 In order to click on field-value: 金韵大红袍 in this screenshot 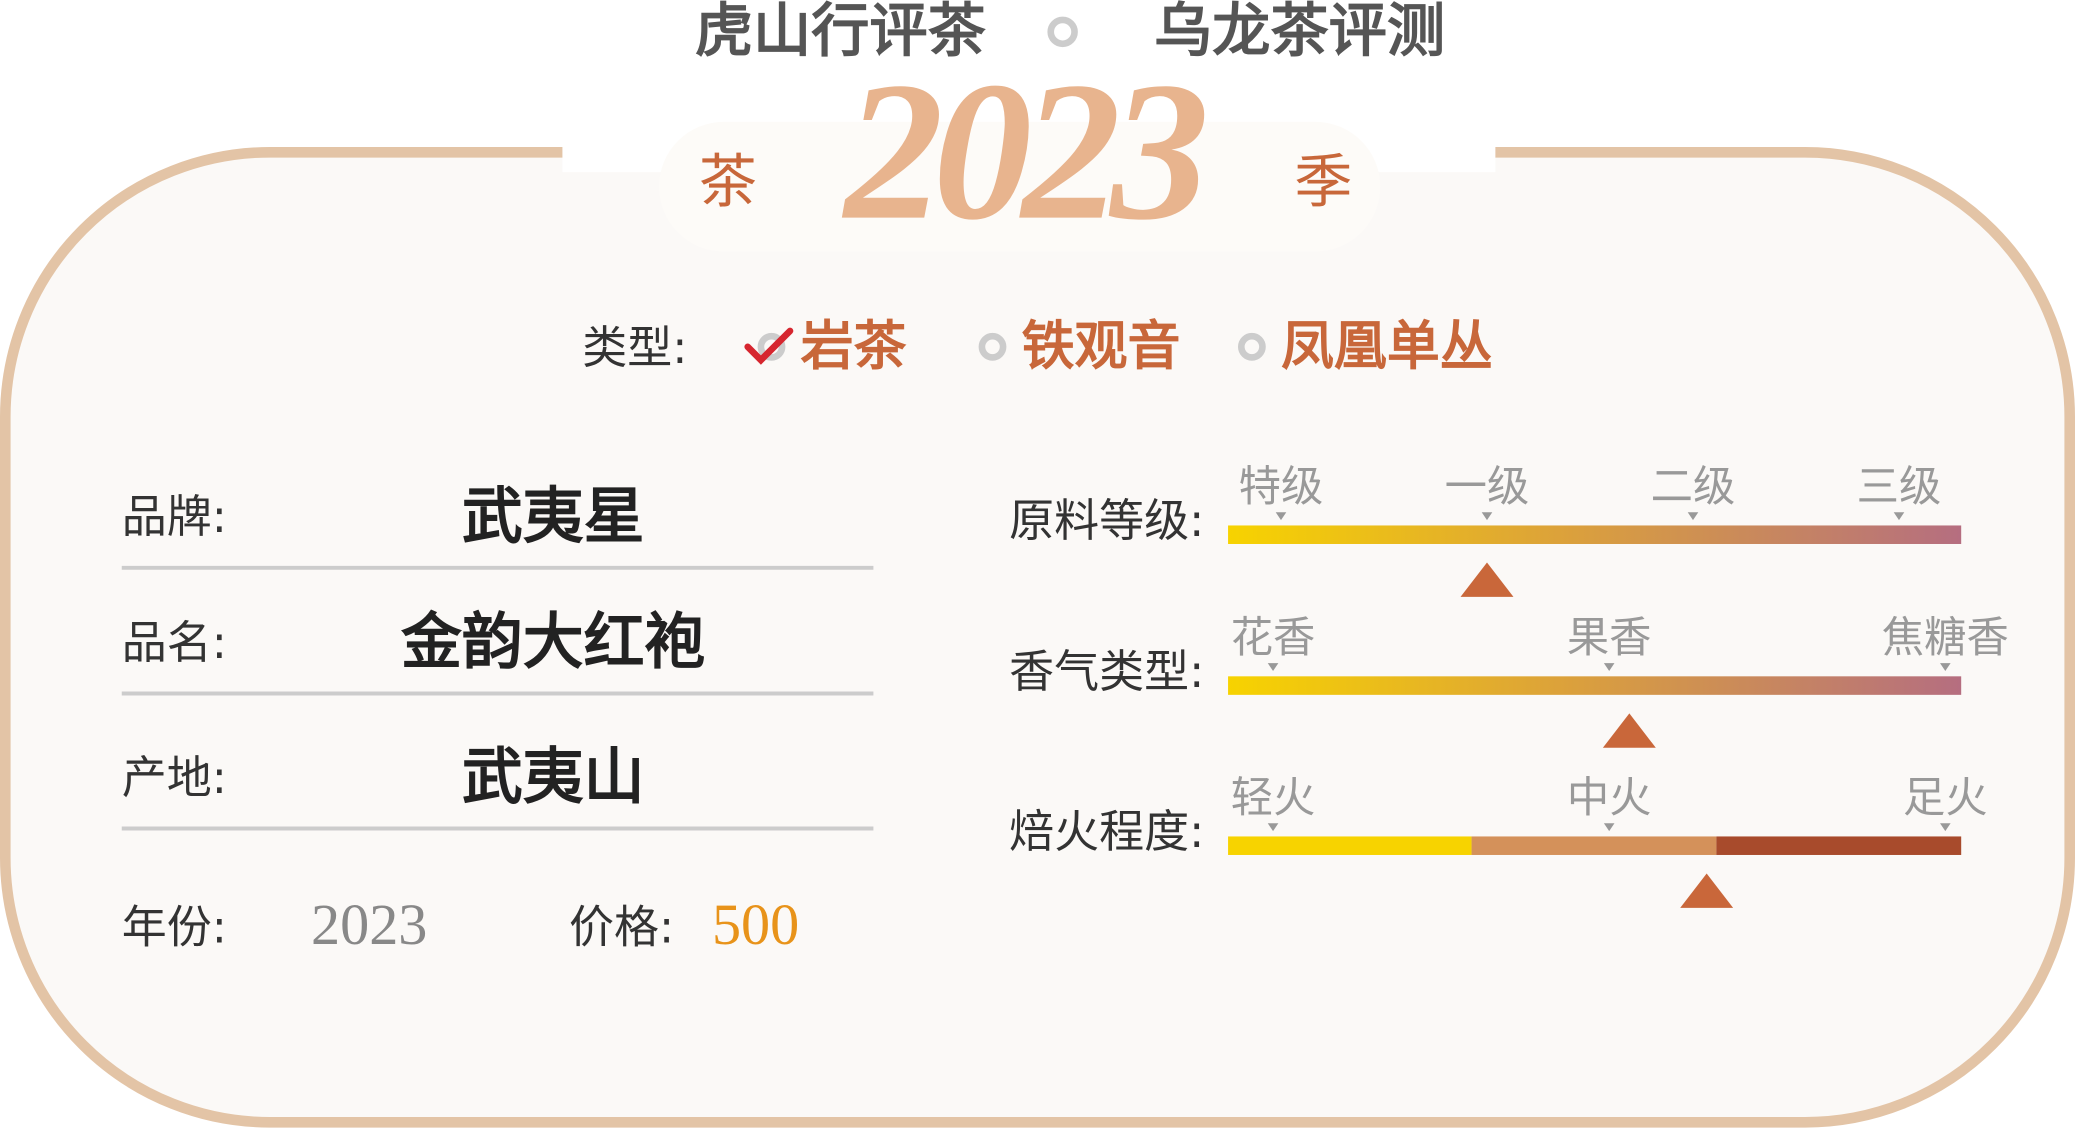, I will do `click(552, 641)`.